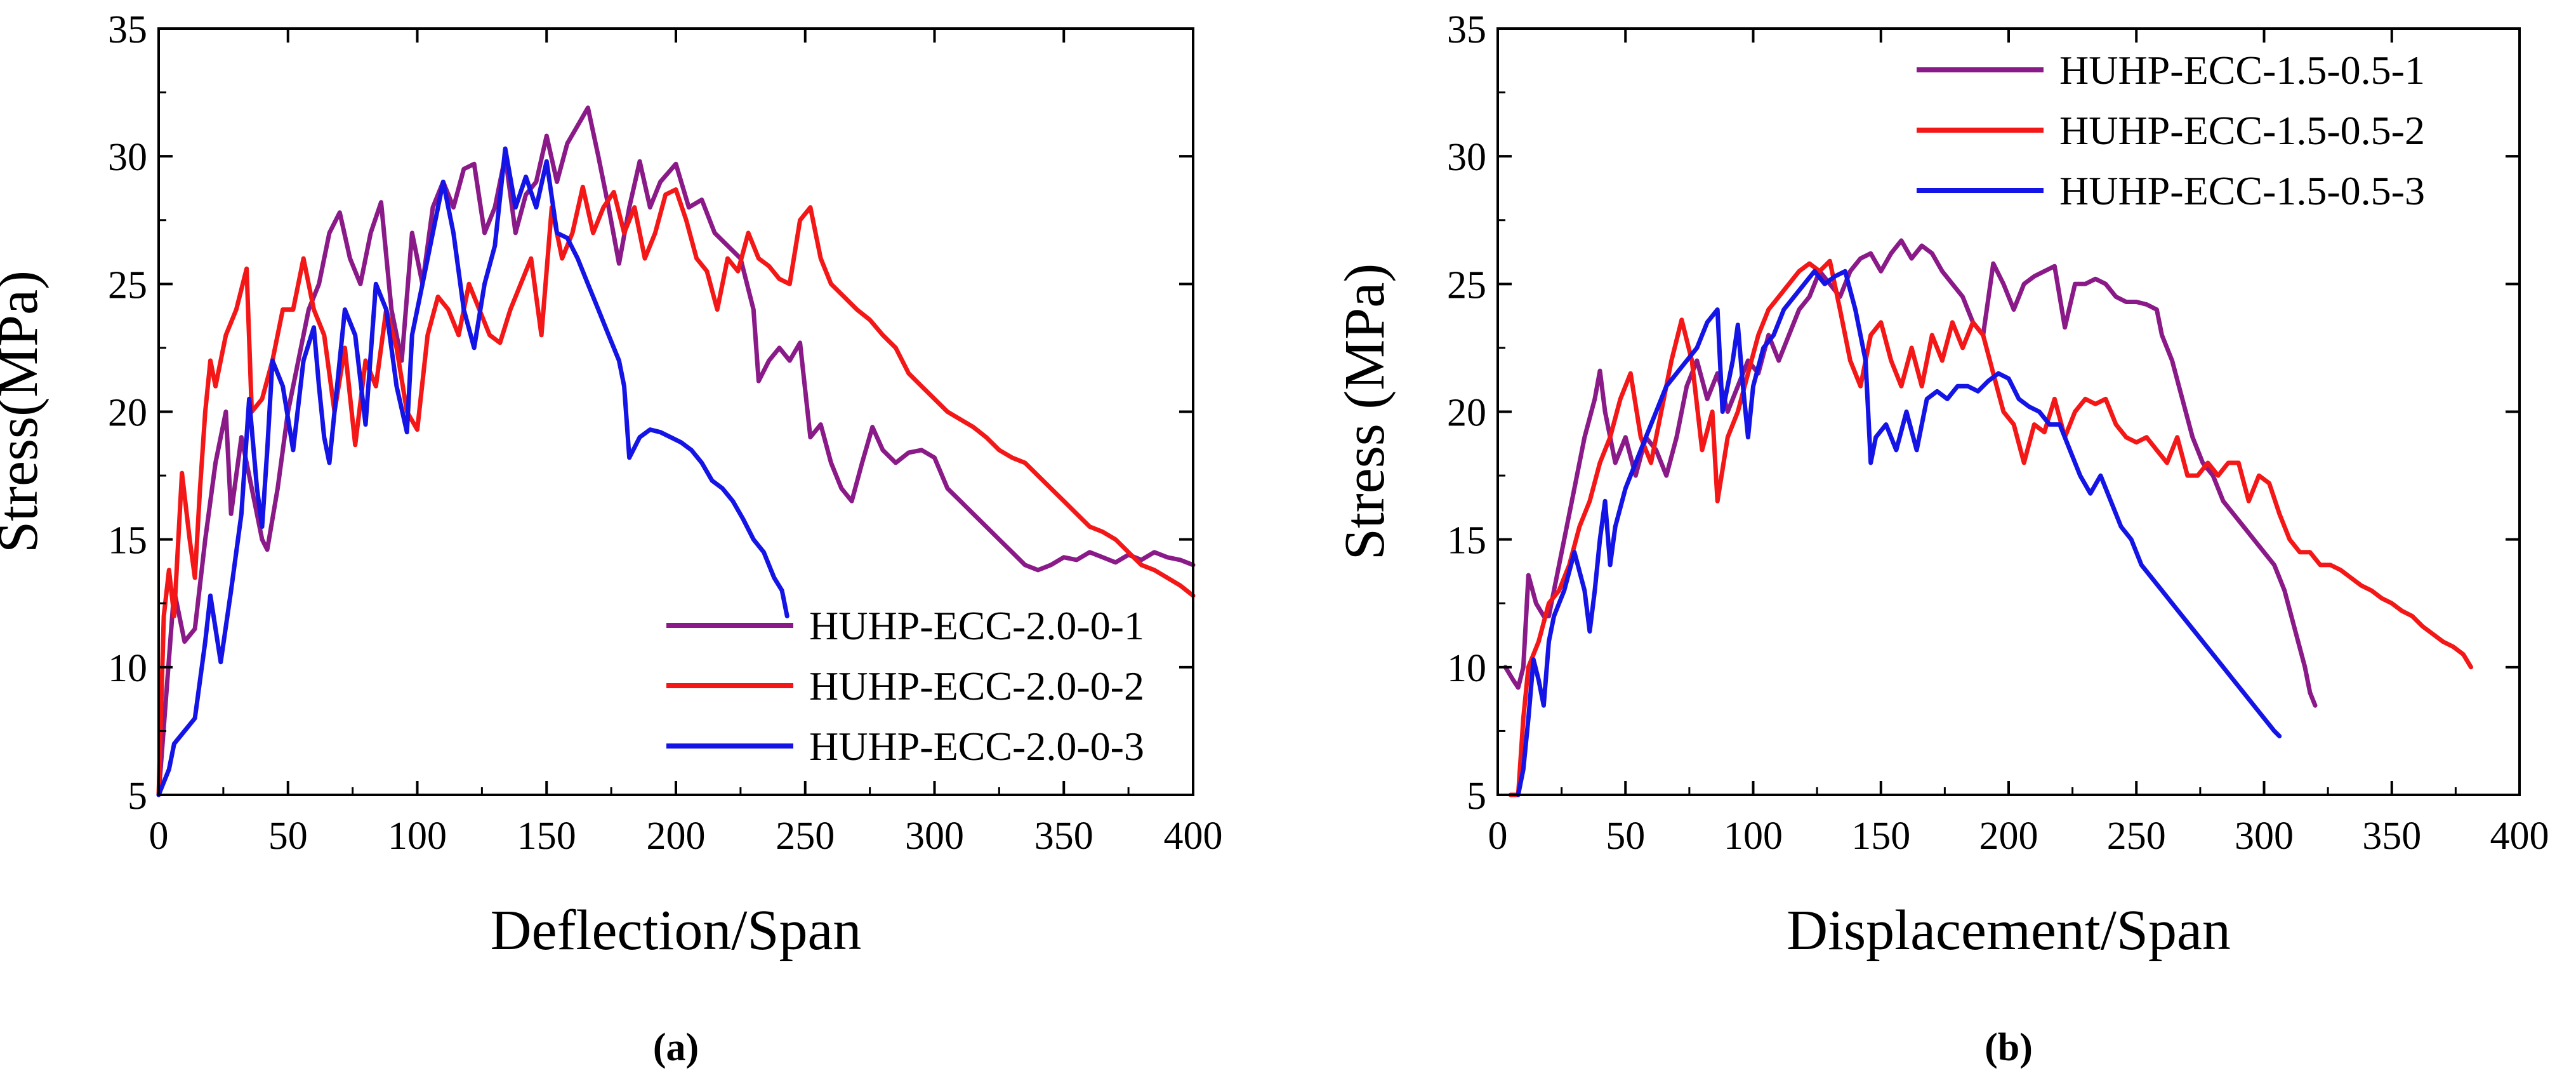 Image resolution: width=2576 pixels, height=1092 pixels. I want to click on legend-label-1: HUHP-ECC-2.0-0-1, so click(977, 625).